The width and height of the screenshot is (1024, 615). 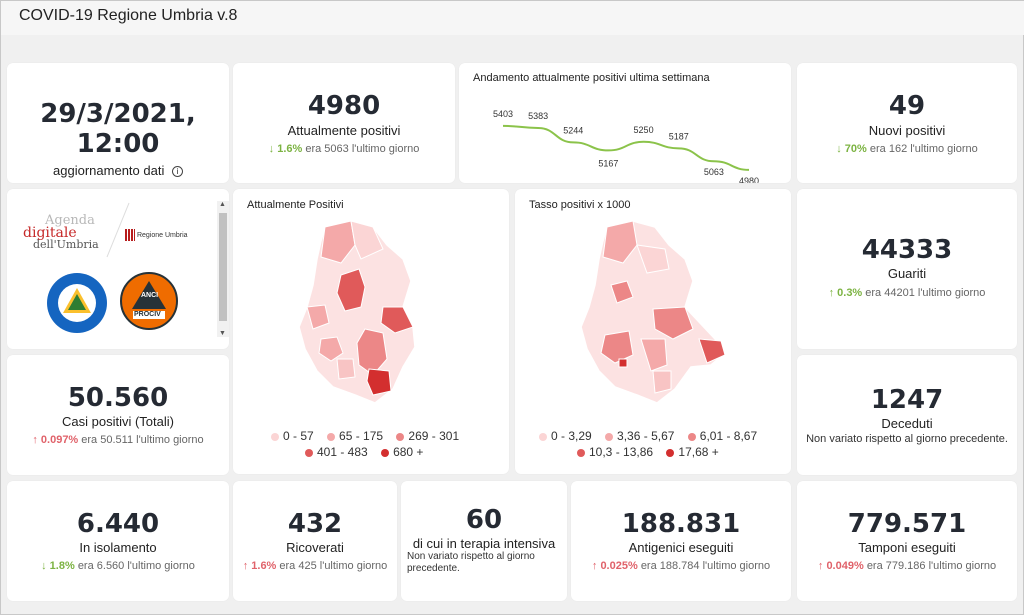 I want to click on prociv-text: PROCIV, so click(x=147, y=314).